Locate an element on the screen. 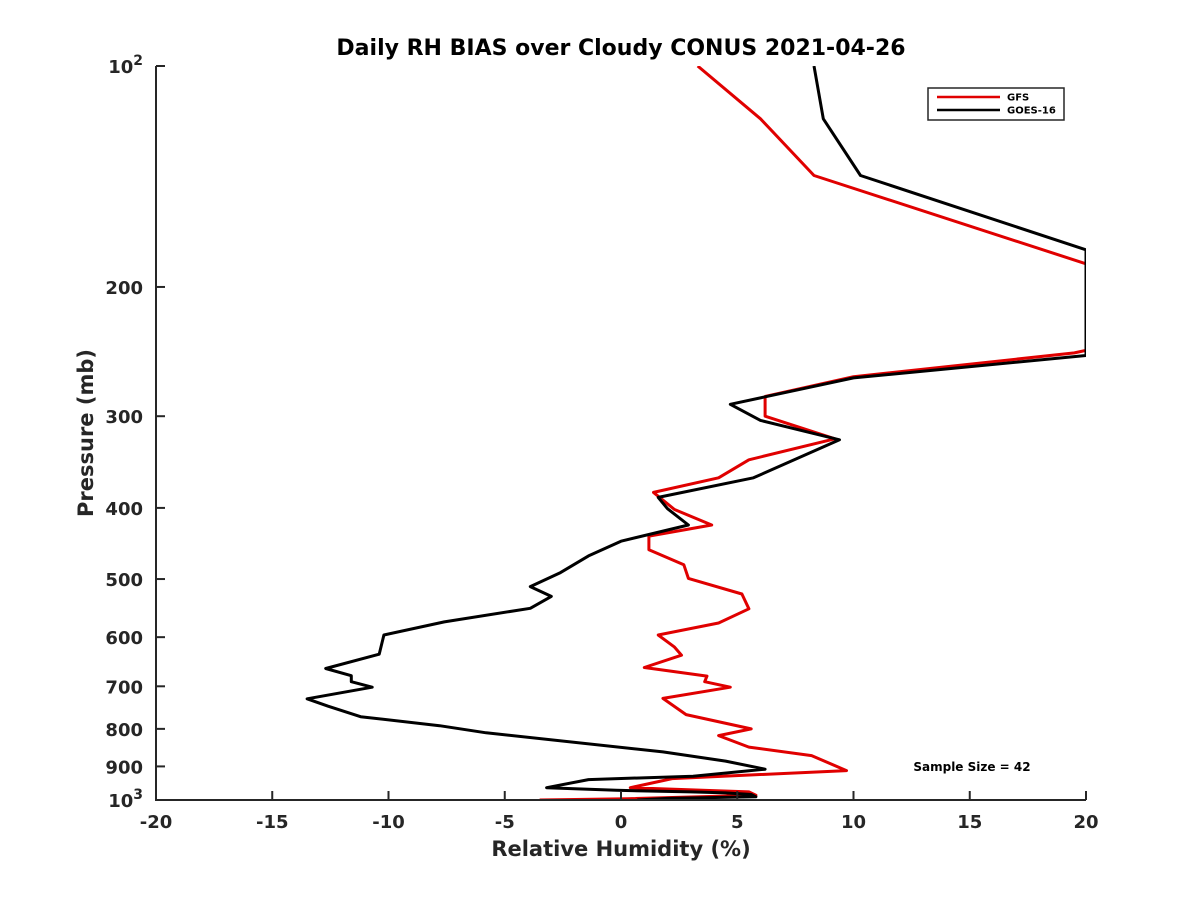  x-tick-label: -5 is located at coordinates (505, 822).